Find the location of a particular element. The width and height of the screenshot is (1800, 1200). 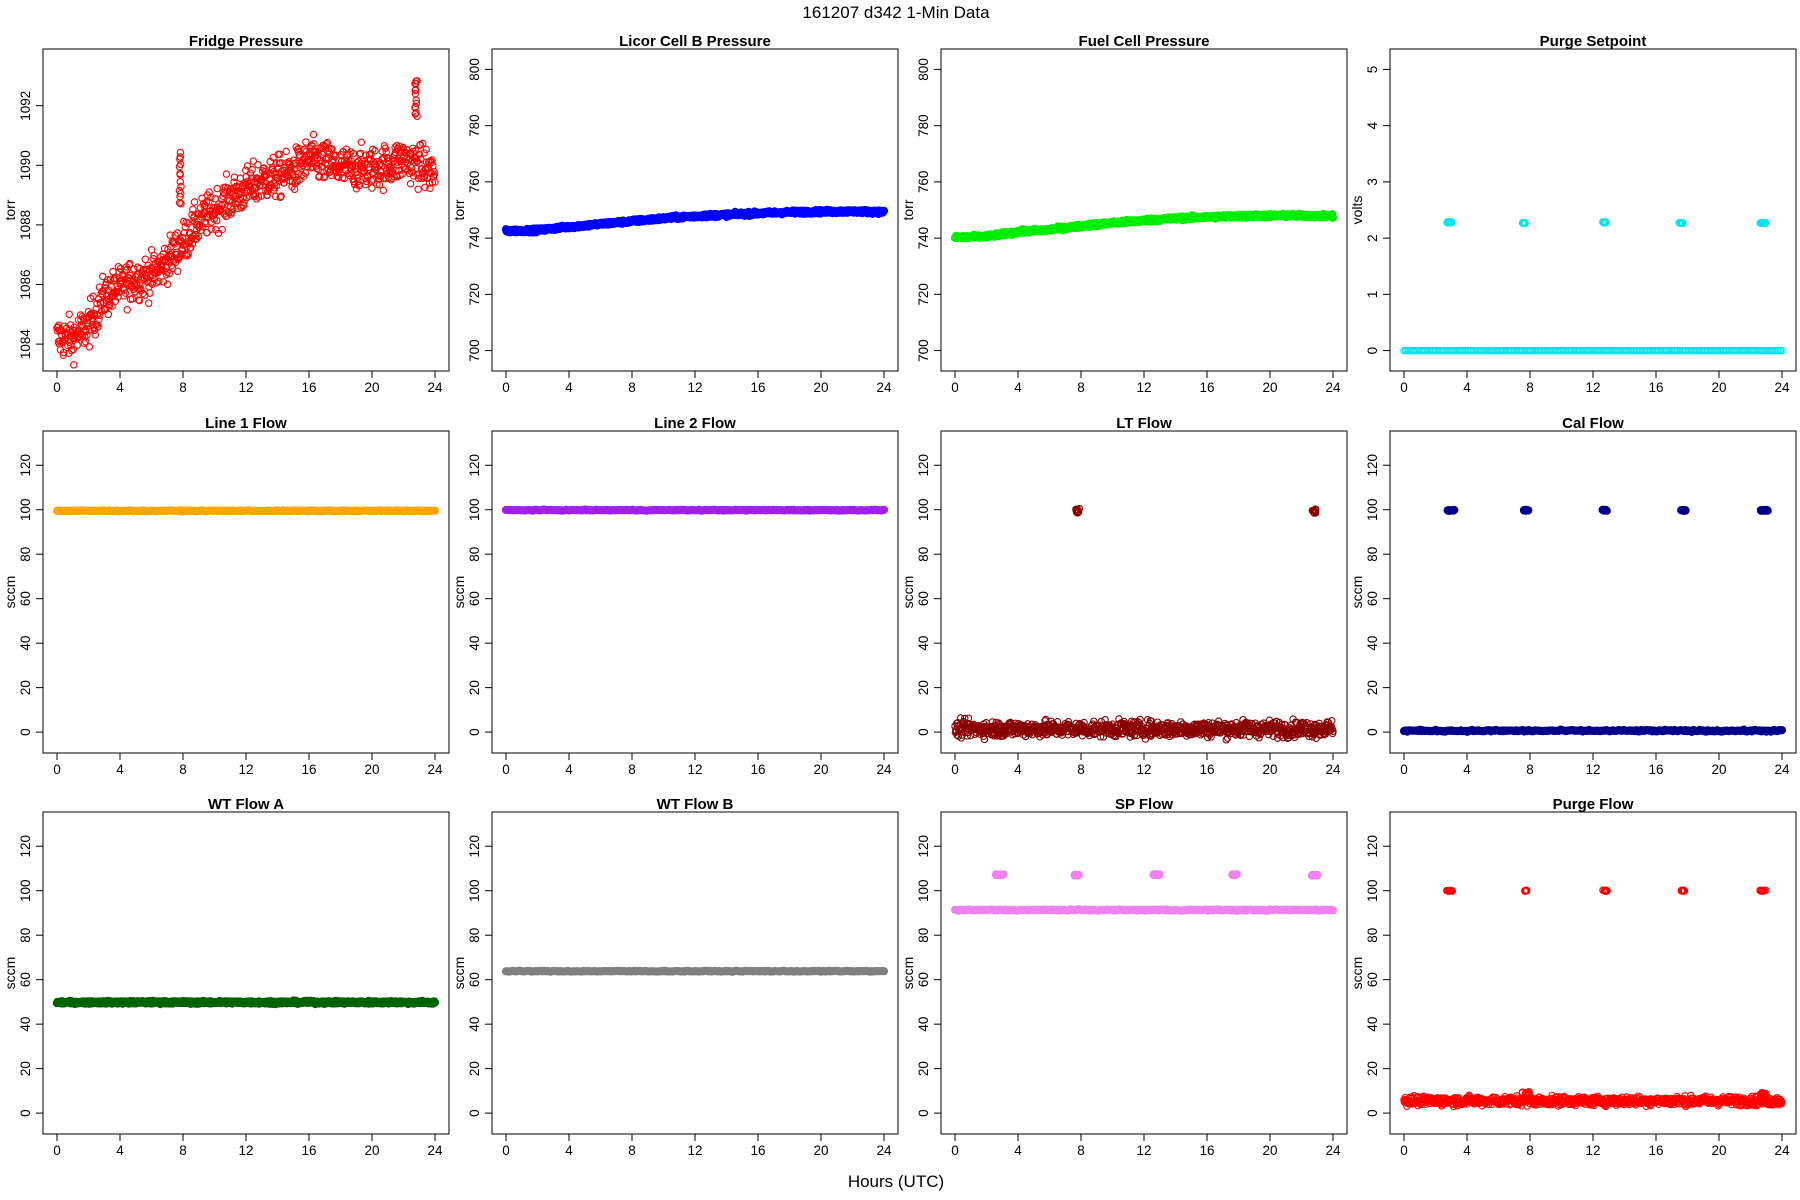

y-tick-label: 2 is located at coordinates (1372, 238).